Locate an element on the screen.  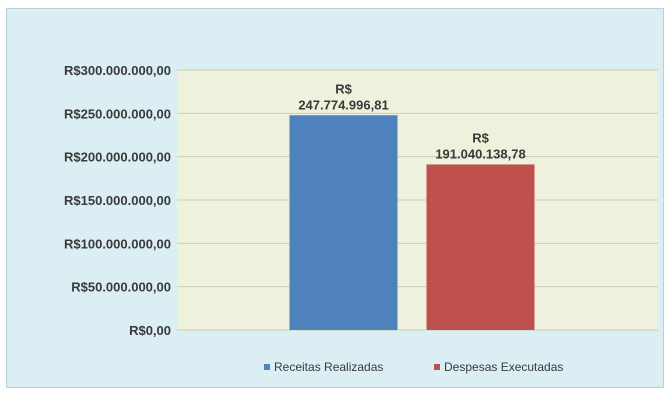
y-tick-label: R$100.000.000,00 is located at coordinates (117, 243).